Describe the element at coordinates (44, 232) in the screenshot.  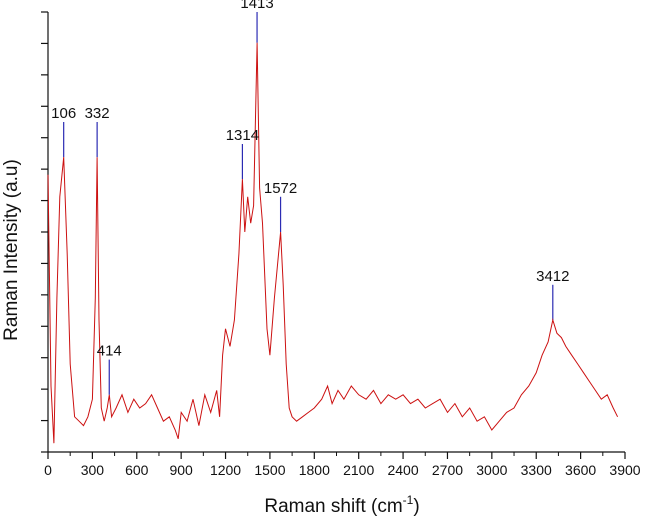
I see `y-ticks` at that location.